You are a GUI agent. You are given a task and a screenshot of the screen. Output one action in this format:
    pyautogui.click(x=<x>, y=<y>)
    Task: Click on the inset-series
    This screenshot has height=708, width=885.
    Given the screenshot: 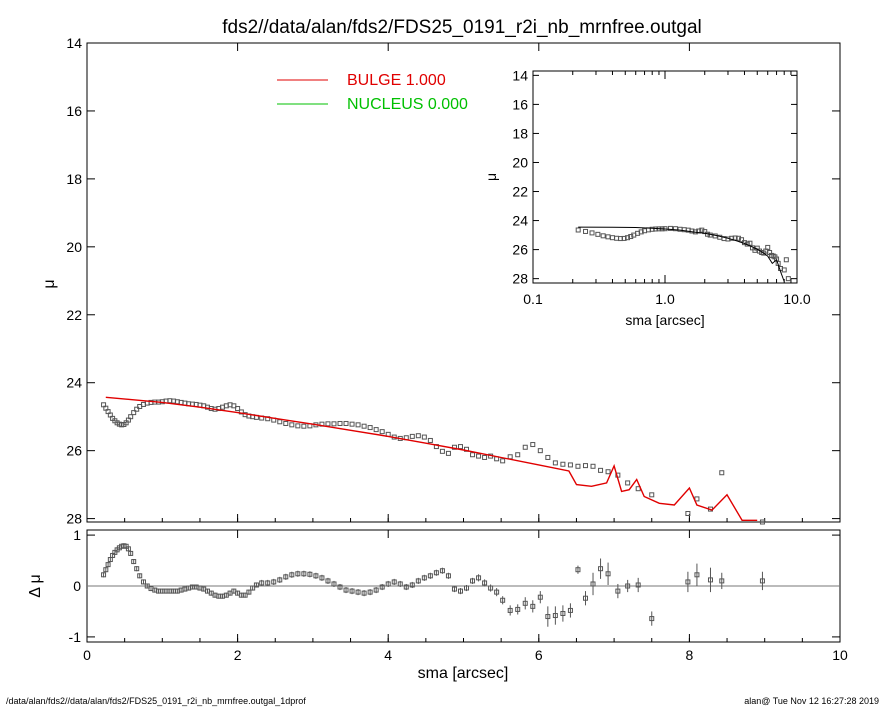 What is the action you would take?
    pyautogui.click(x=683, y=253)
    